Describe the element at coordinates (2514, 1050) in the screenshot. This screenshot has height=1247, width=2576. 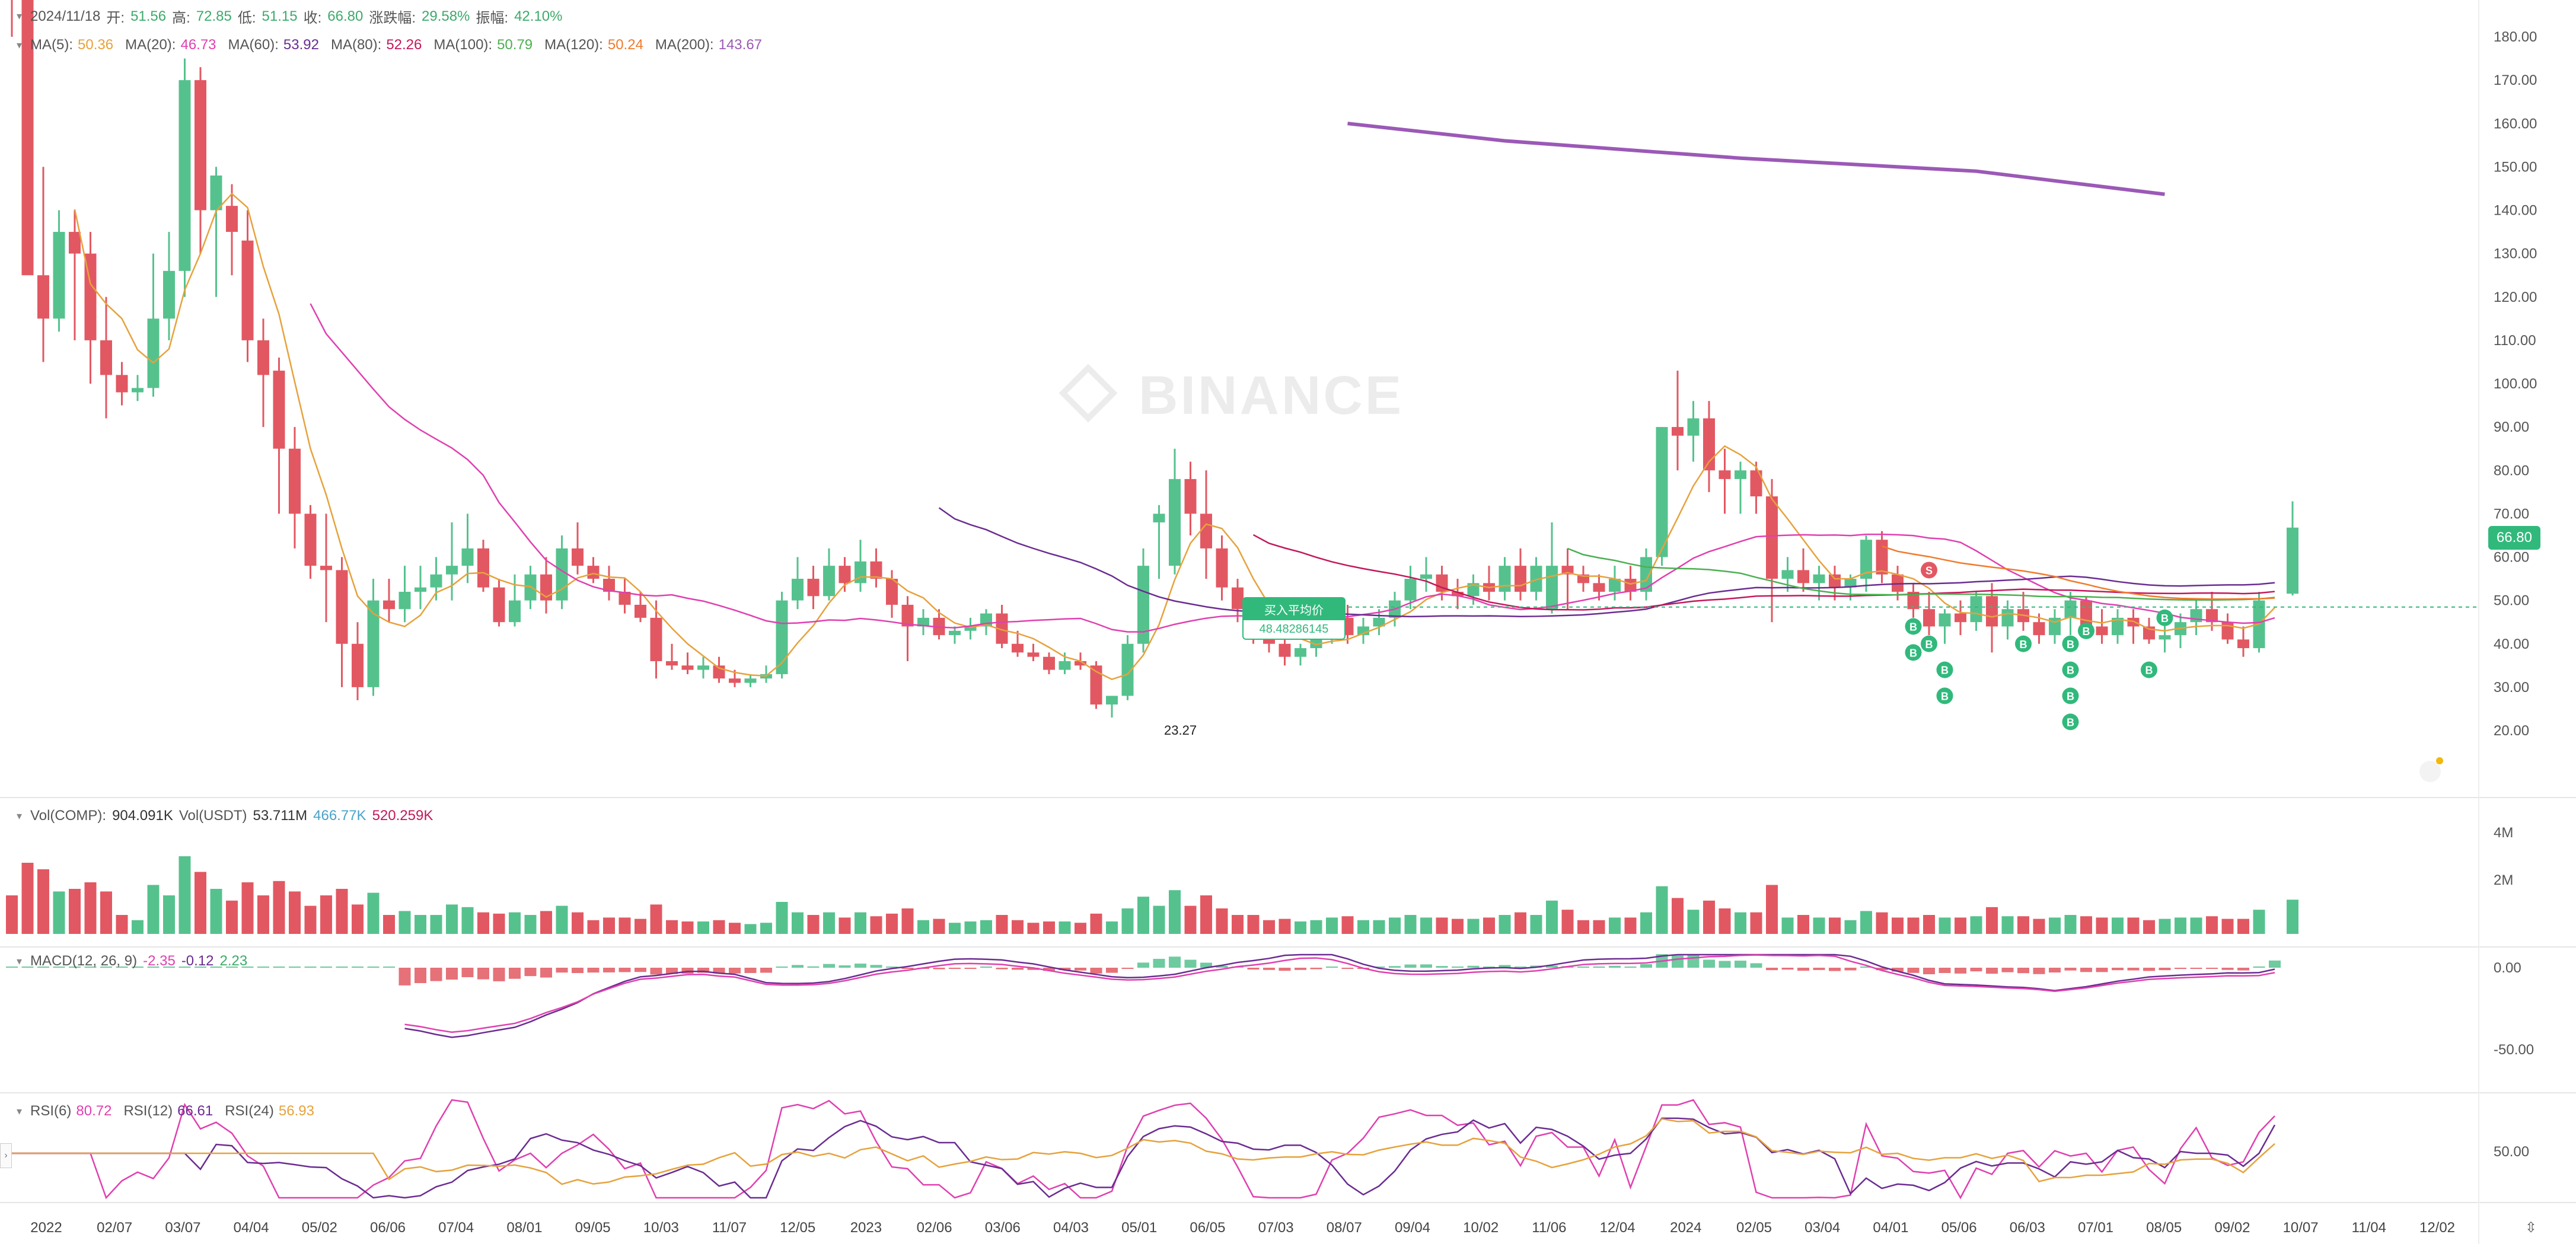
I see `macd-tick-label: -50.00` at that location.